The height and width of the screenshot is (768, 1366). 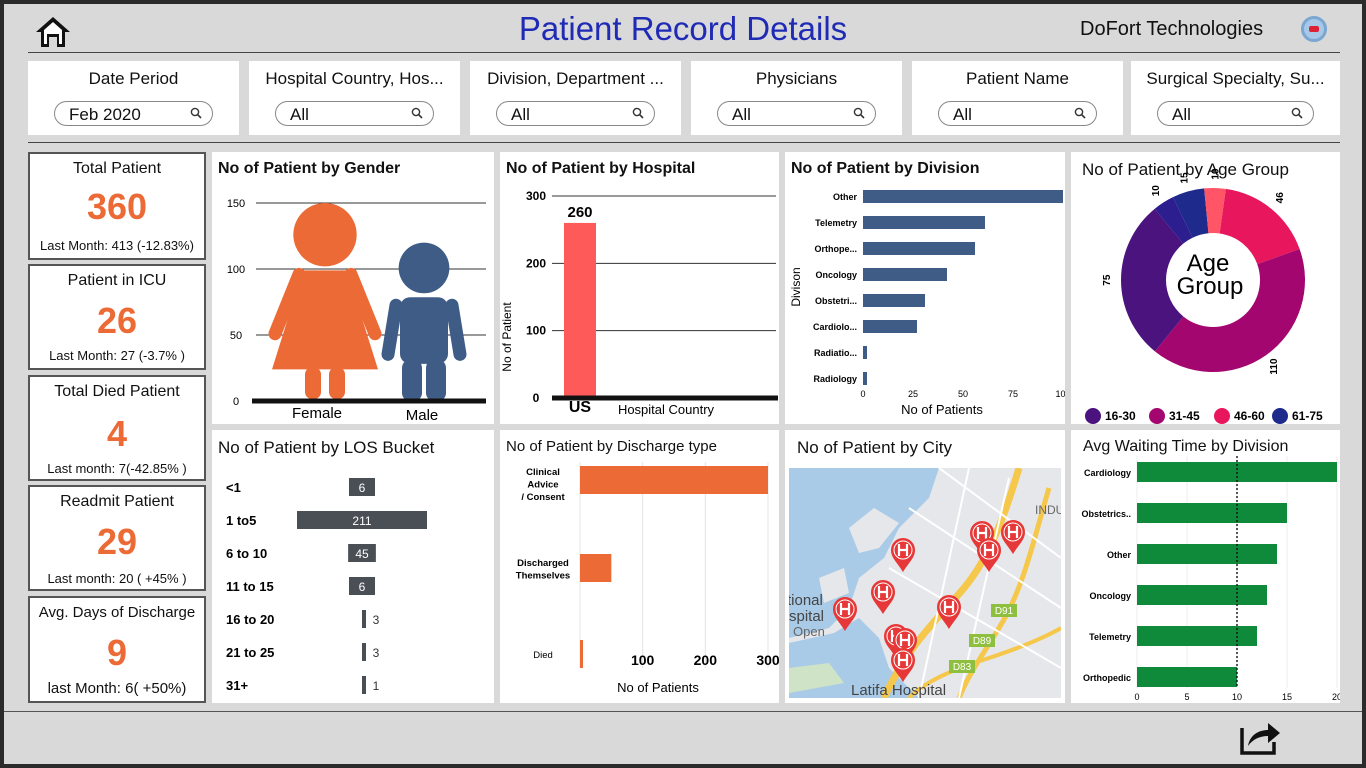 I want to click on panel-title: No of Patient by Gender, so click(x=309, y=168).